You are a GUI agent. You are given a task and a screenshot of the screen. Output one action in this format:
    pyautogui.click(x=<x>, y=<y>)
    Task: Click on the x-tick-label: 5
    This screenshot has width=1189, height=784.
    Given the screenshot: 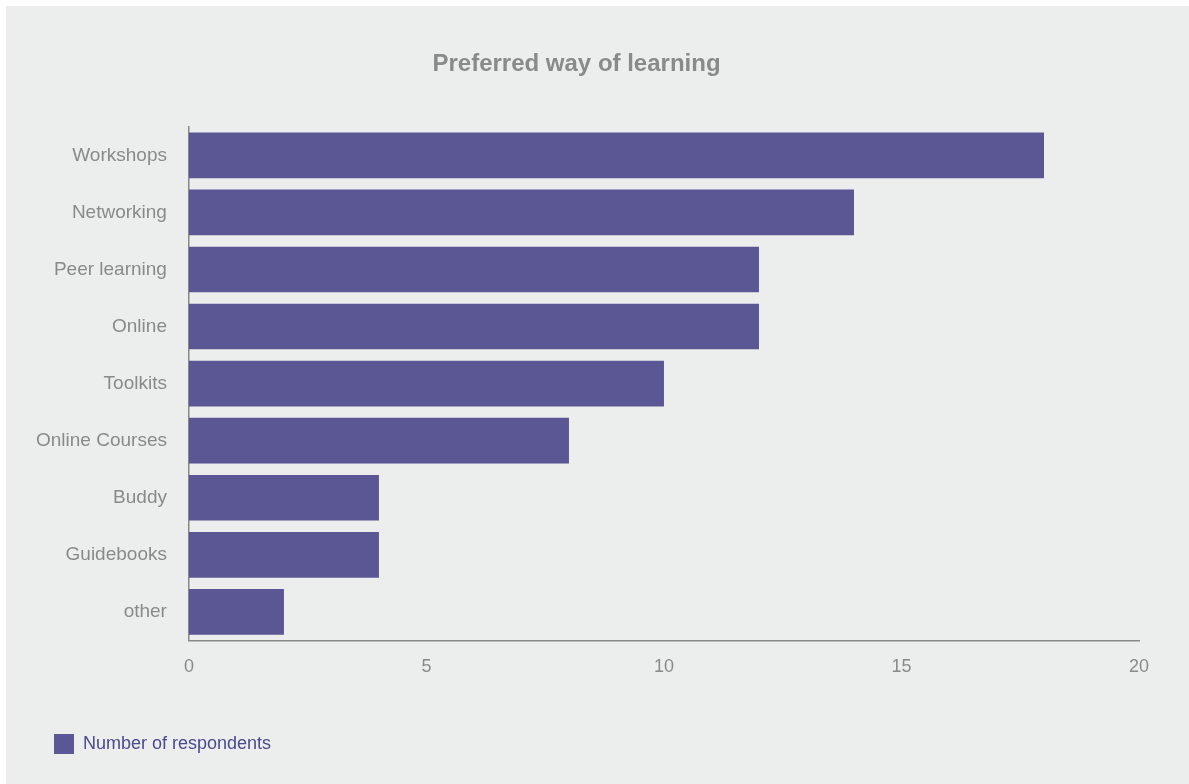 What is the action you would take?
    pyautogui.click(x=426, y=666)
    